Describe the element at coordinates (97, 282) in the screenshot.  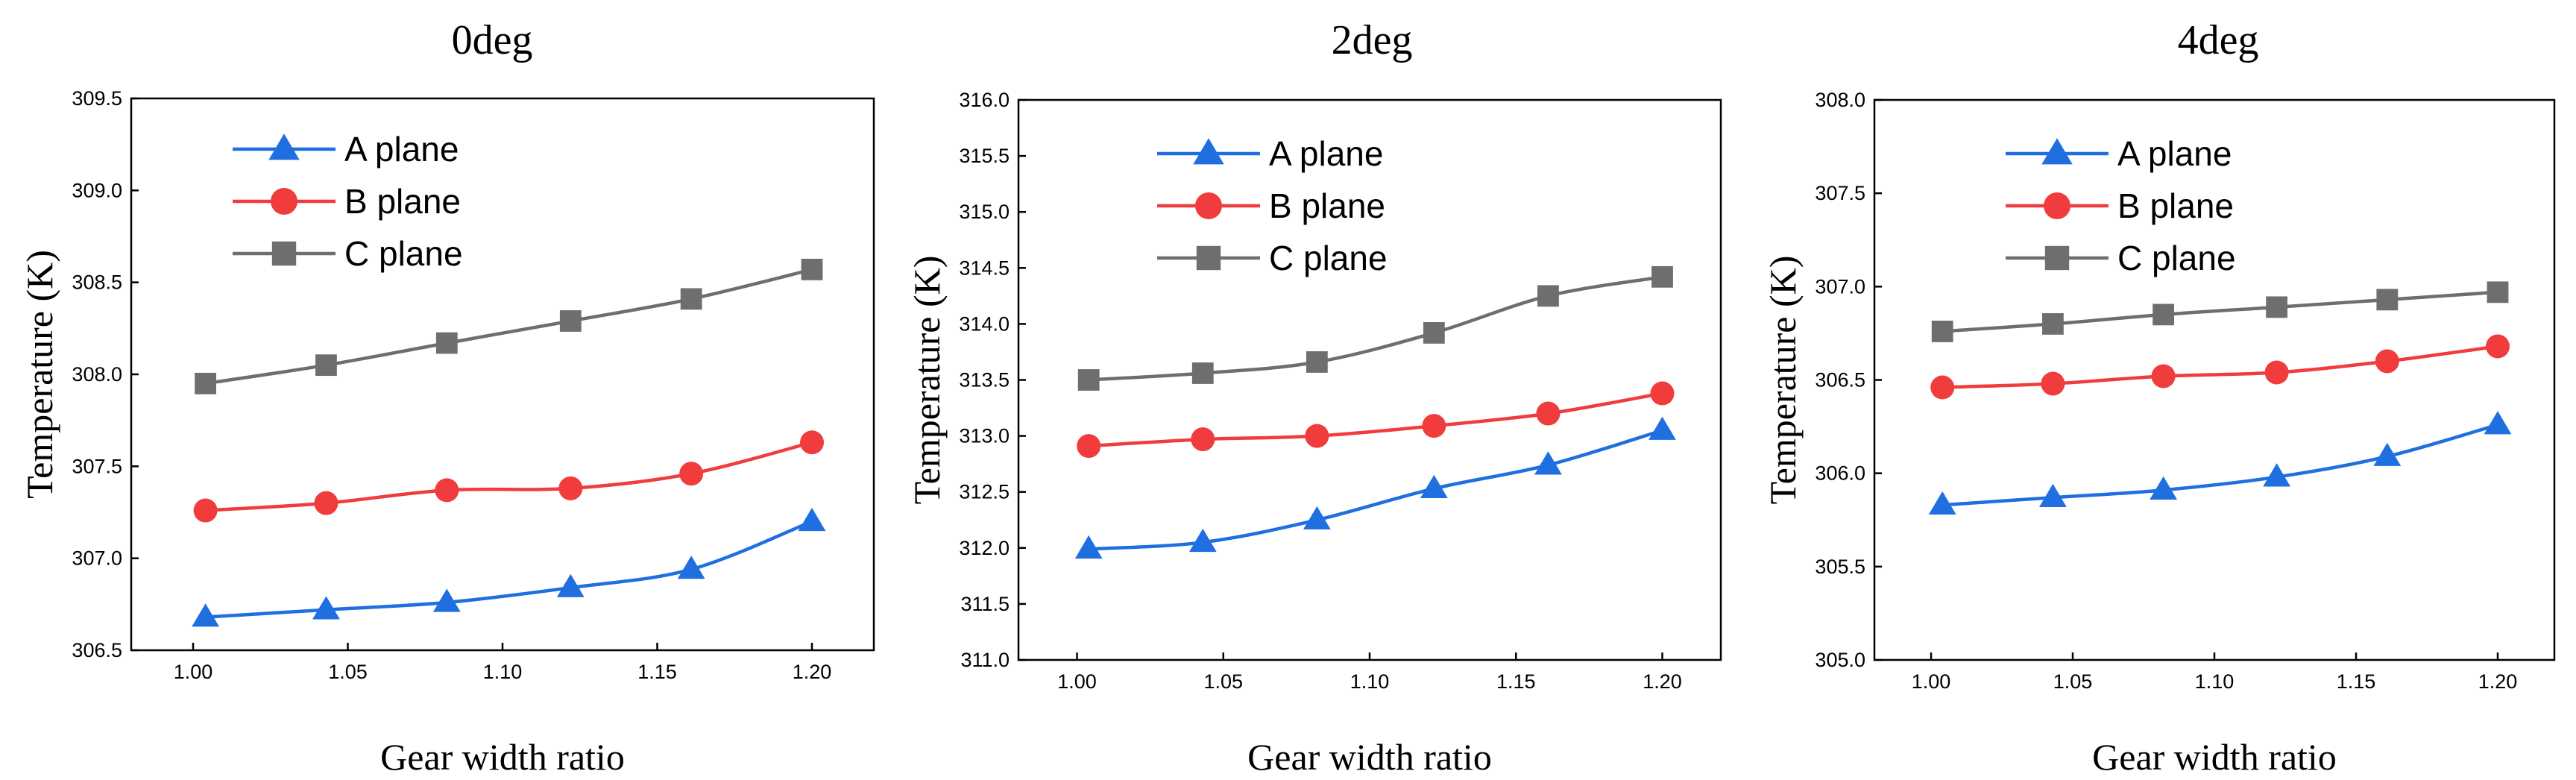
I see `y-tick-label: 308.5` at that location.